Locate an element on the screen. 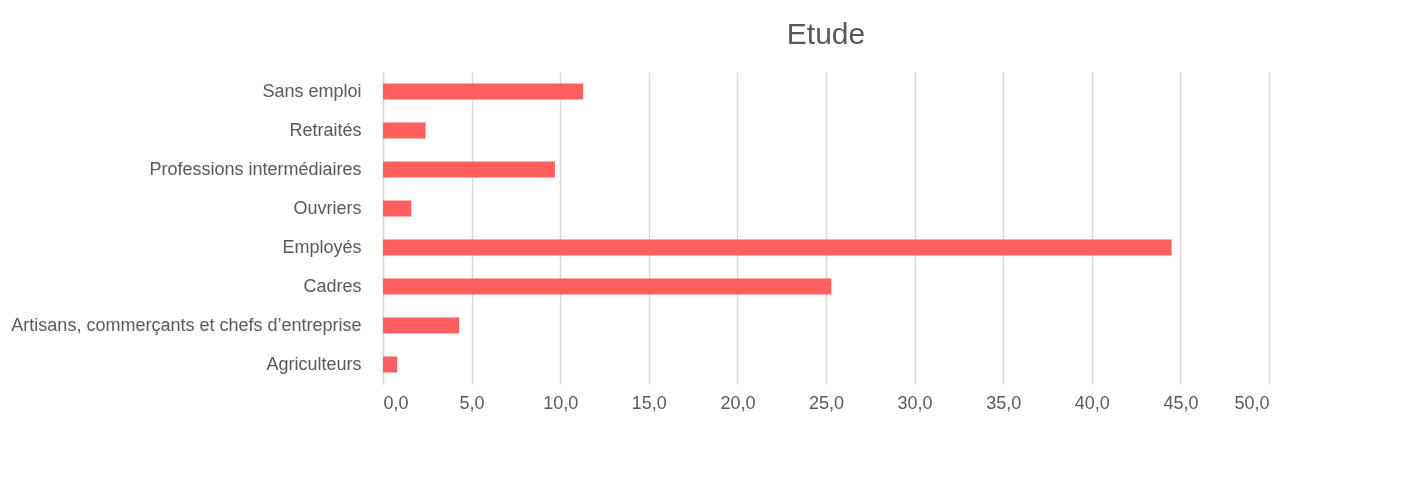 Image resolution: width=1410 pixels, height=479 pixels. y-tick-label: Employés is located at coordinates (322, 246).